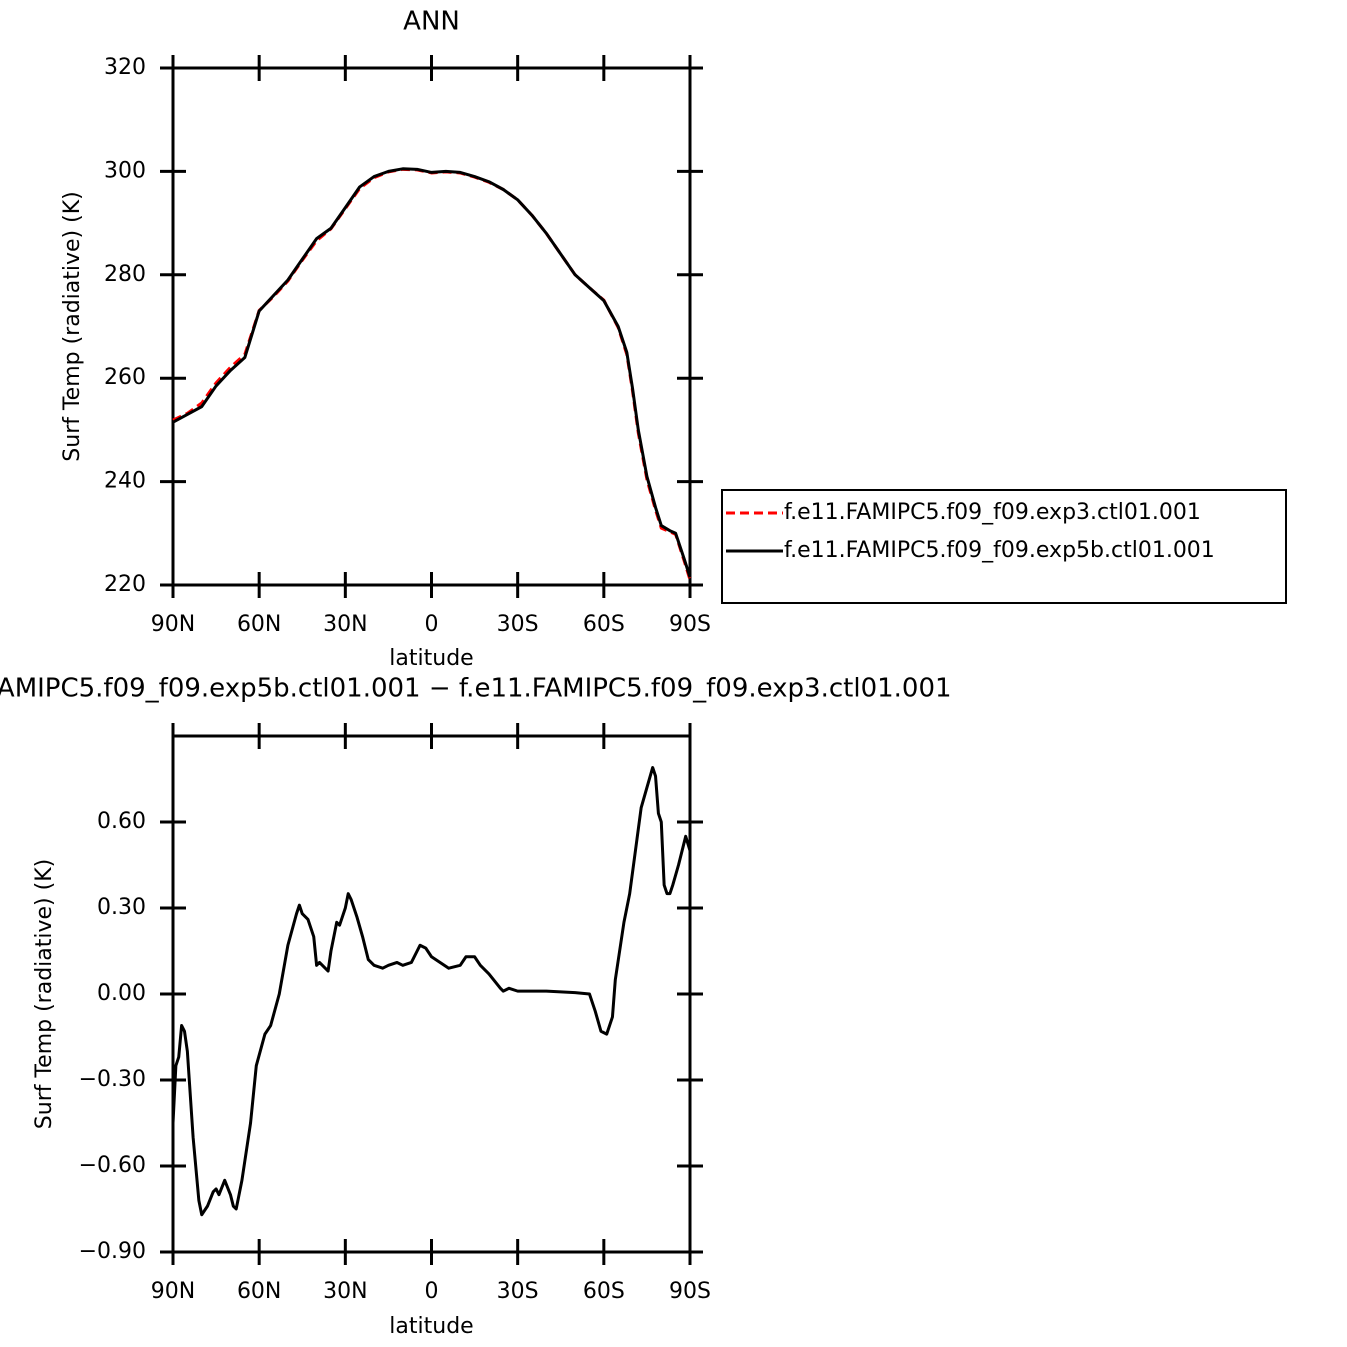 The image size is (1347, 1347). I want to click on y-tick-label: 240, so click(125, 481).